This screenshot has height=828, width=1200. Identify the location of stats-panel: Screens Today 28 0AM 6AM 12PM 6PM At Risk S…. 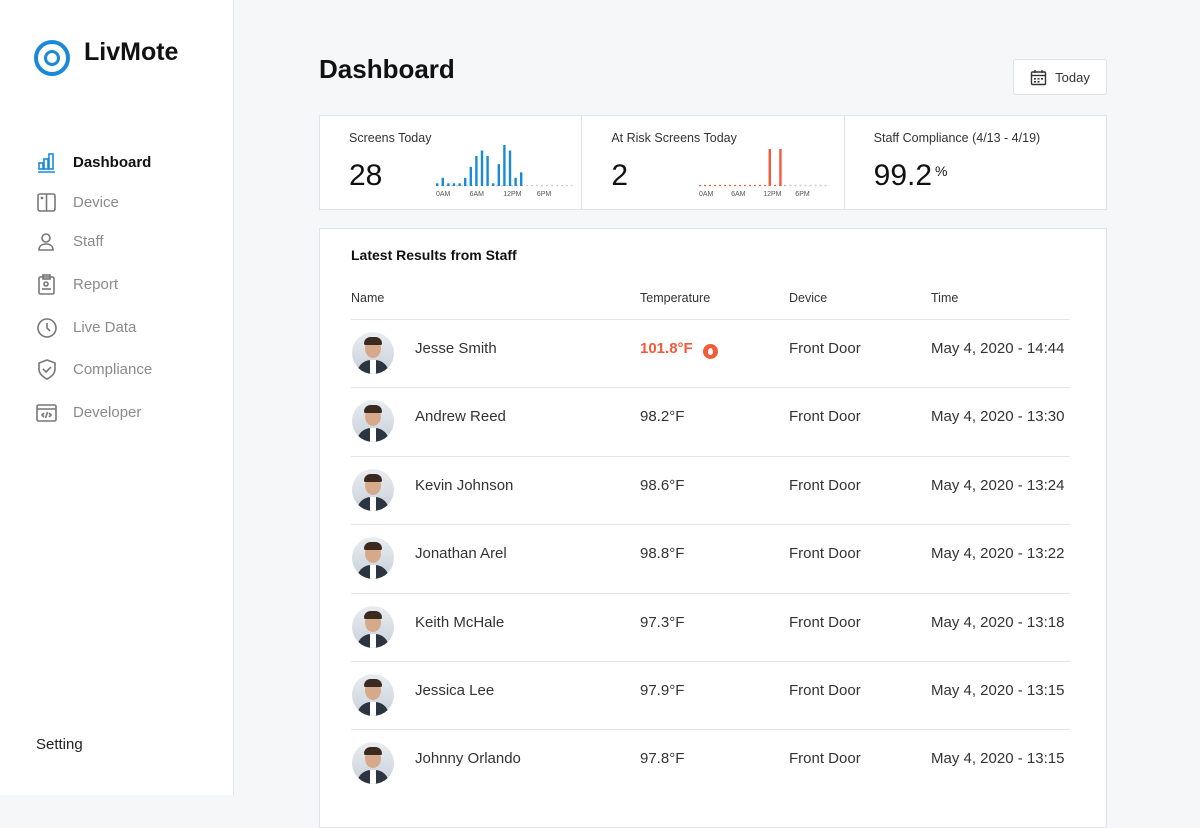
(713, 162).